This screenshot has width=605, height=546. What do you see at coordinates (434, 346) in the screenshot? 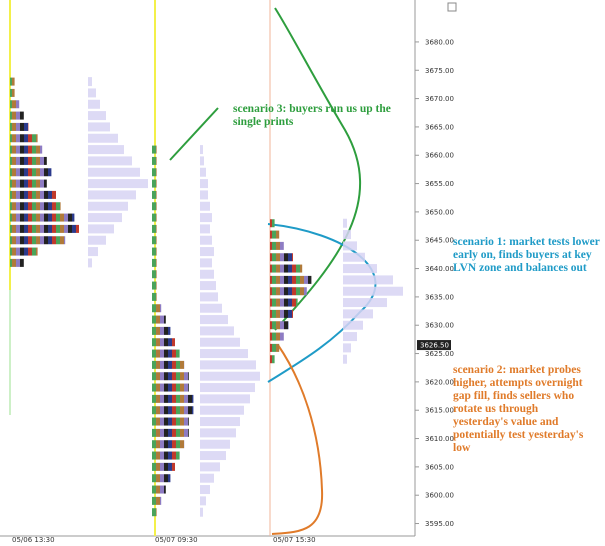
I see `last-price-label: 3626.50` at bounding box center [434, 346].